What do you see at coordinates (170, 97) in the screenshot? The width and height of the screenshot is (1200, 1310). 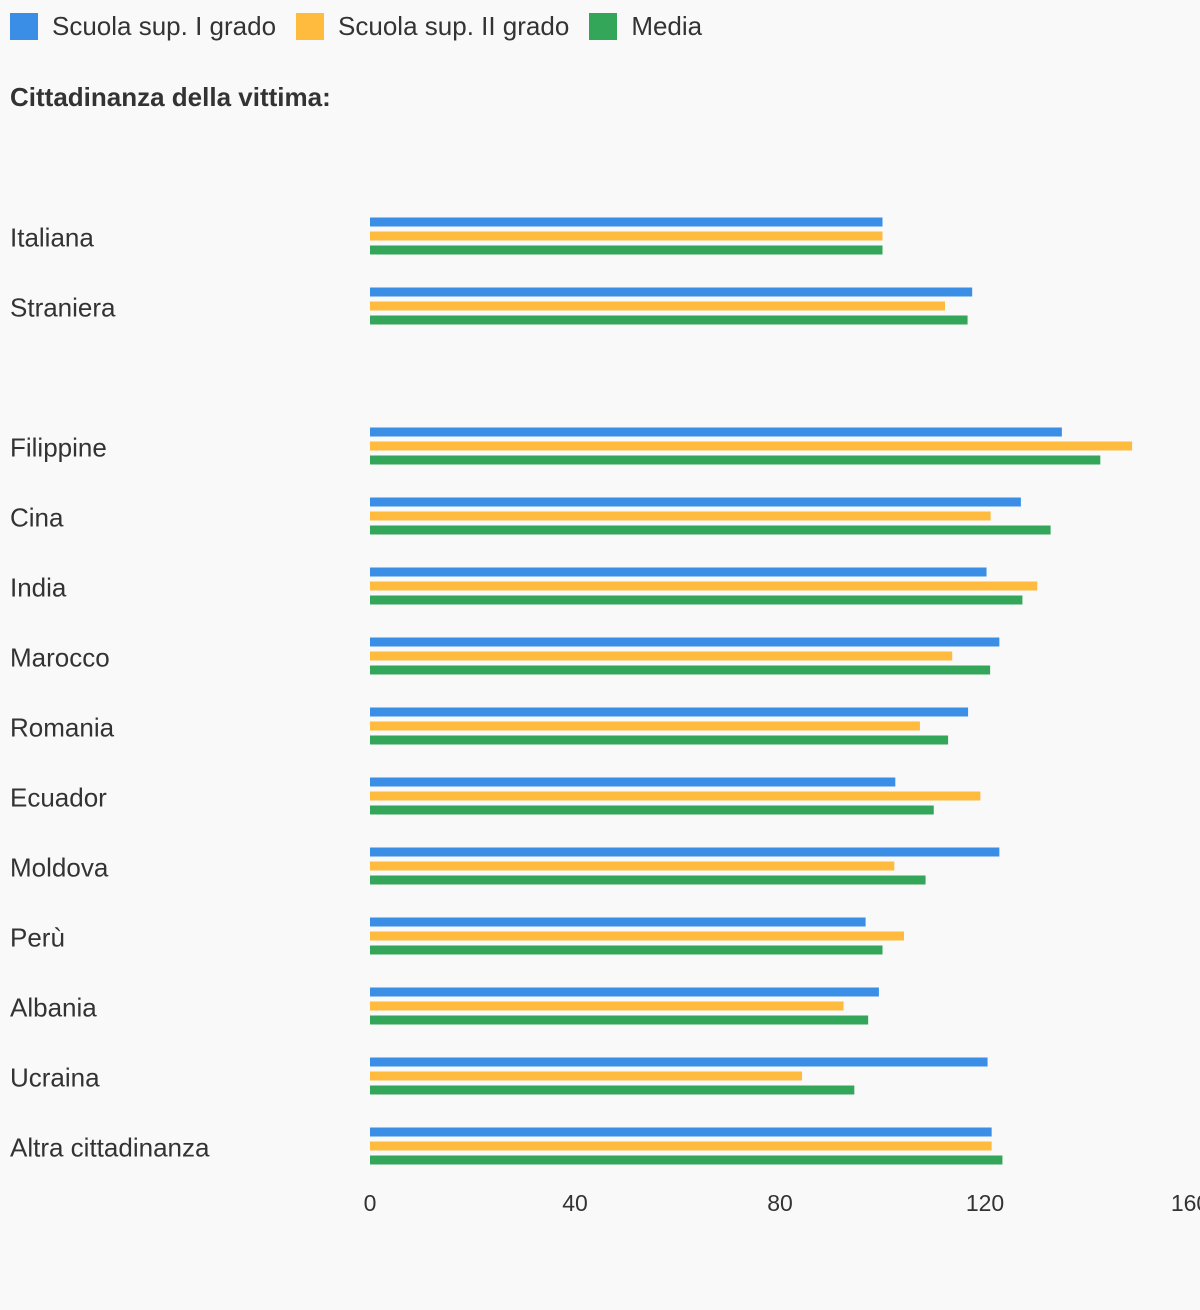 I see `chart-title: Cittadinanza della vittima:` at bounding box center [170, 97].